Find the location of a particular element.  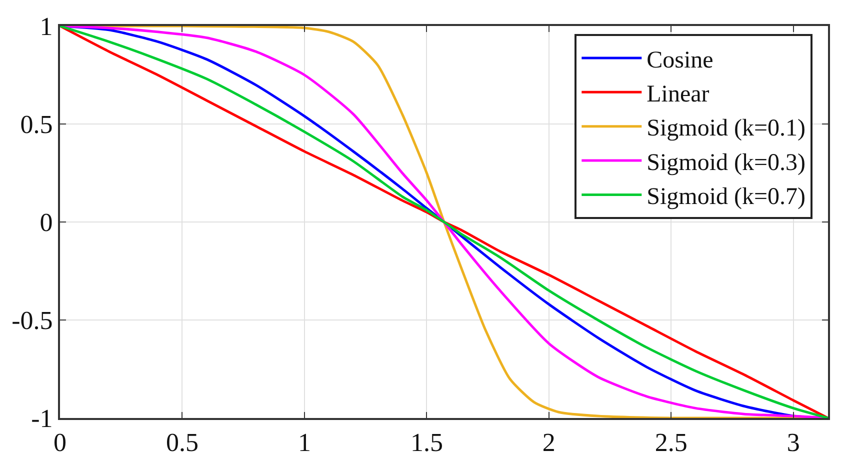

x-tick-label: 1.5 is located at coordinates (426, 443).